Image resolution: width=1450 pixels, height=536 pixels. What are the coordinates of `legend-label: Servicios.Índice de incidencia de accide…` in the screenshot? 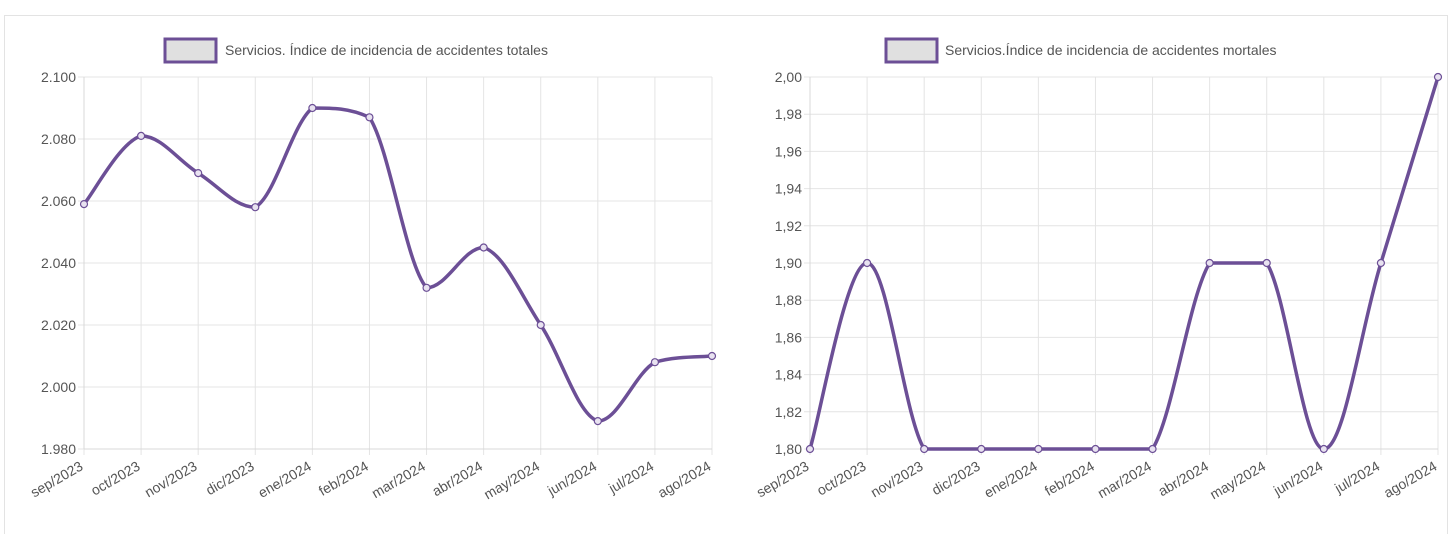 It's located at (1111, 50).